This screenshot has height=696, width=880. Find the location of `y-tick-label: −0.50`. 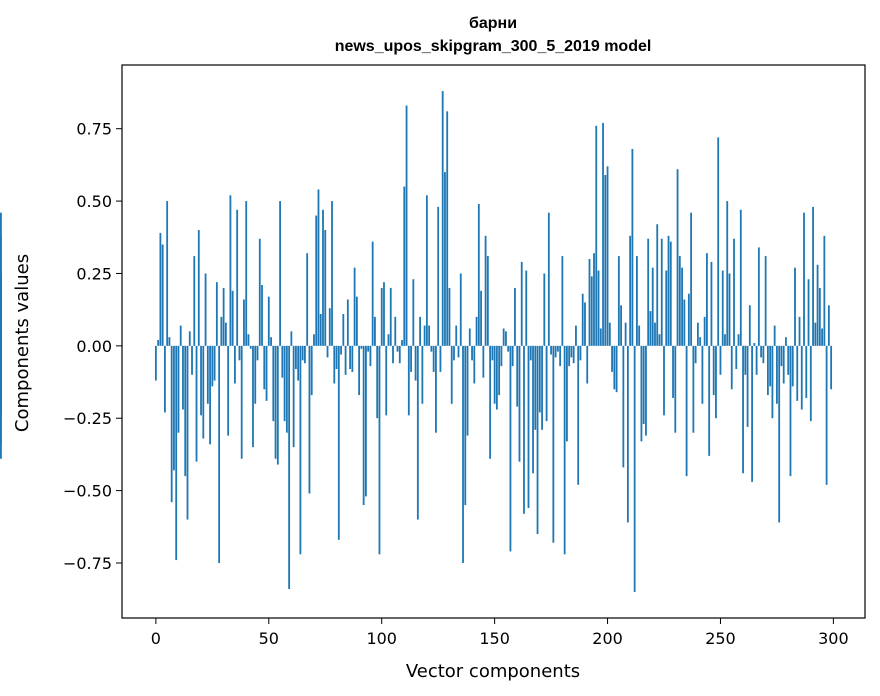

y-tick-label: −0.50 is located at coordinates (87, 491).